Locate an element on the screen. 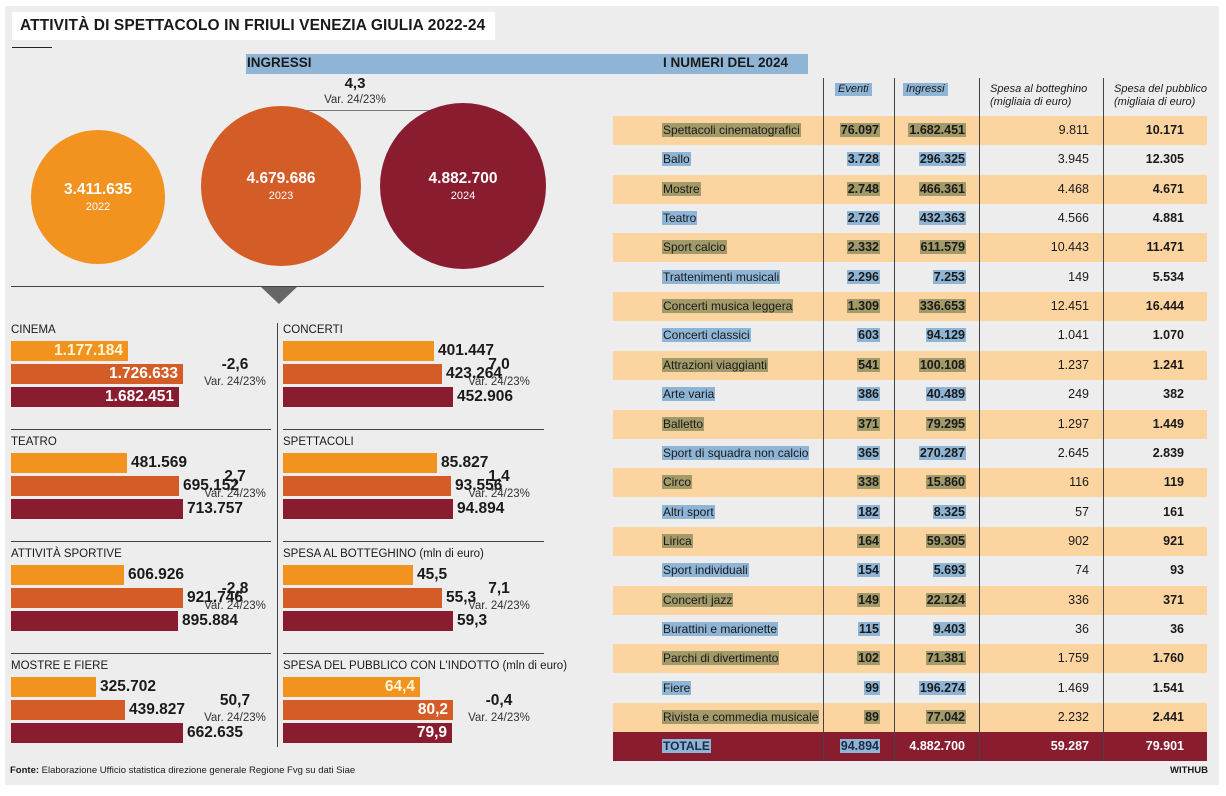  bar-label: 606.926 is located at coordinates (156, 574).